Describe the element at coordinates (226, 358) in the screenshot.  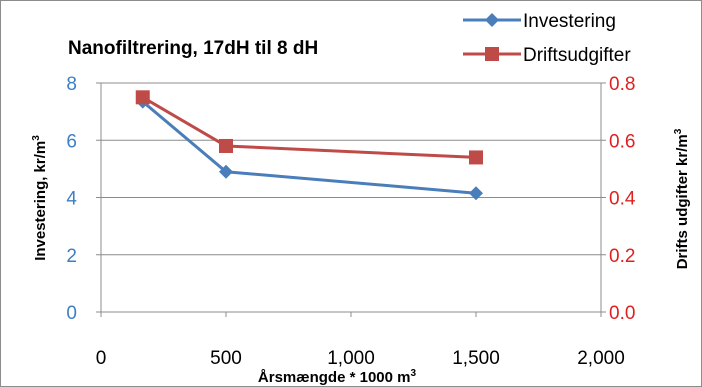
I see `x-tick-label: 500` at that location.